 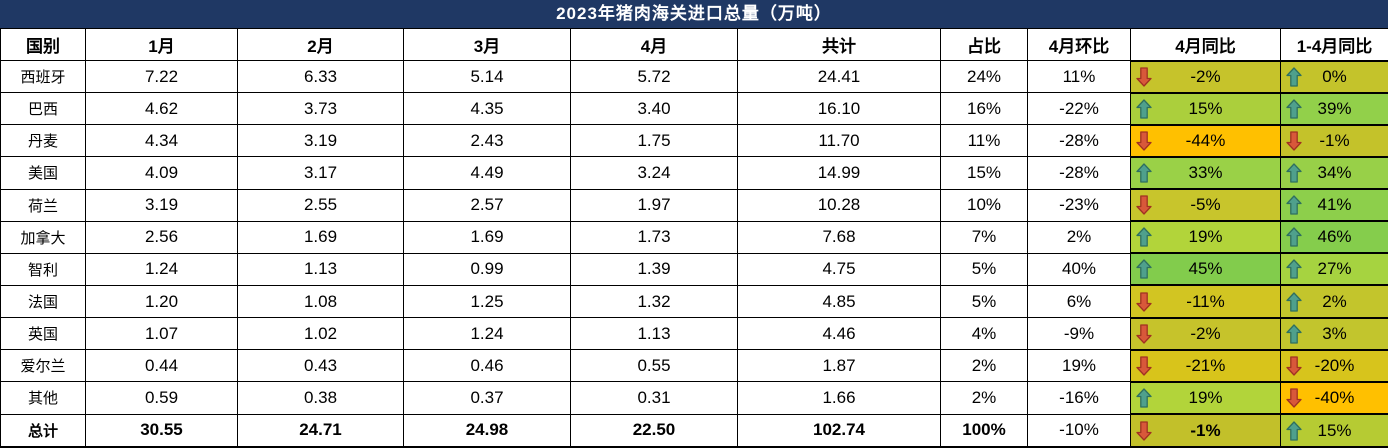 I want to click on cell-yoy4: -1%, so click(x=1205, y=430).